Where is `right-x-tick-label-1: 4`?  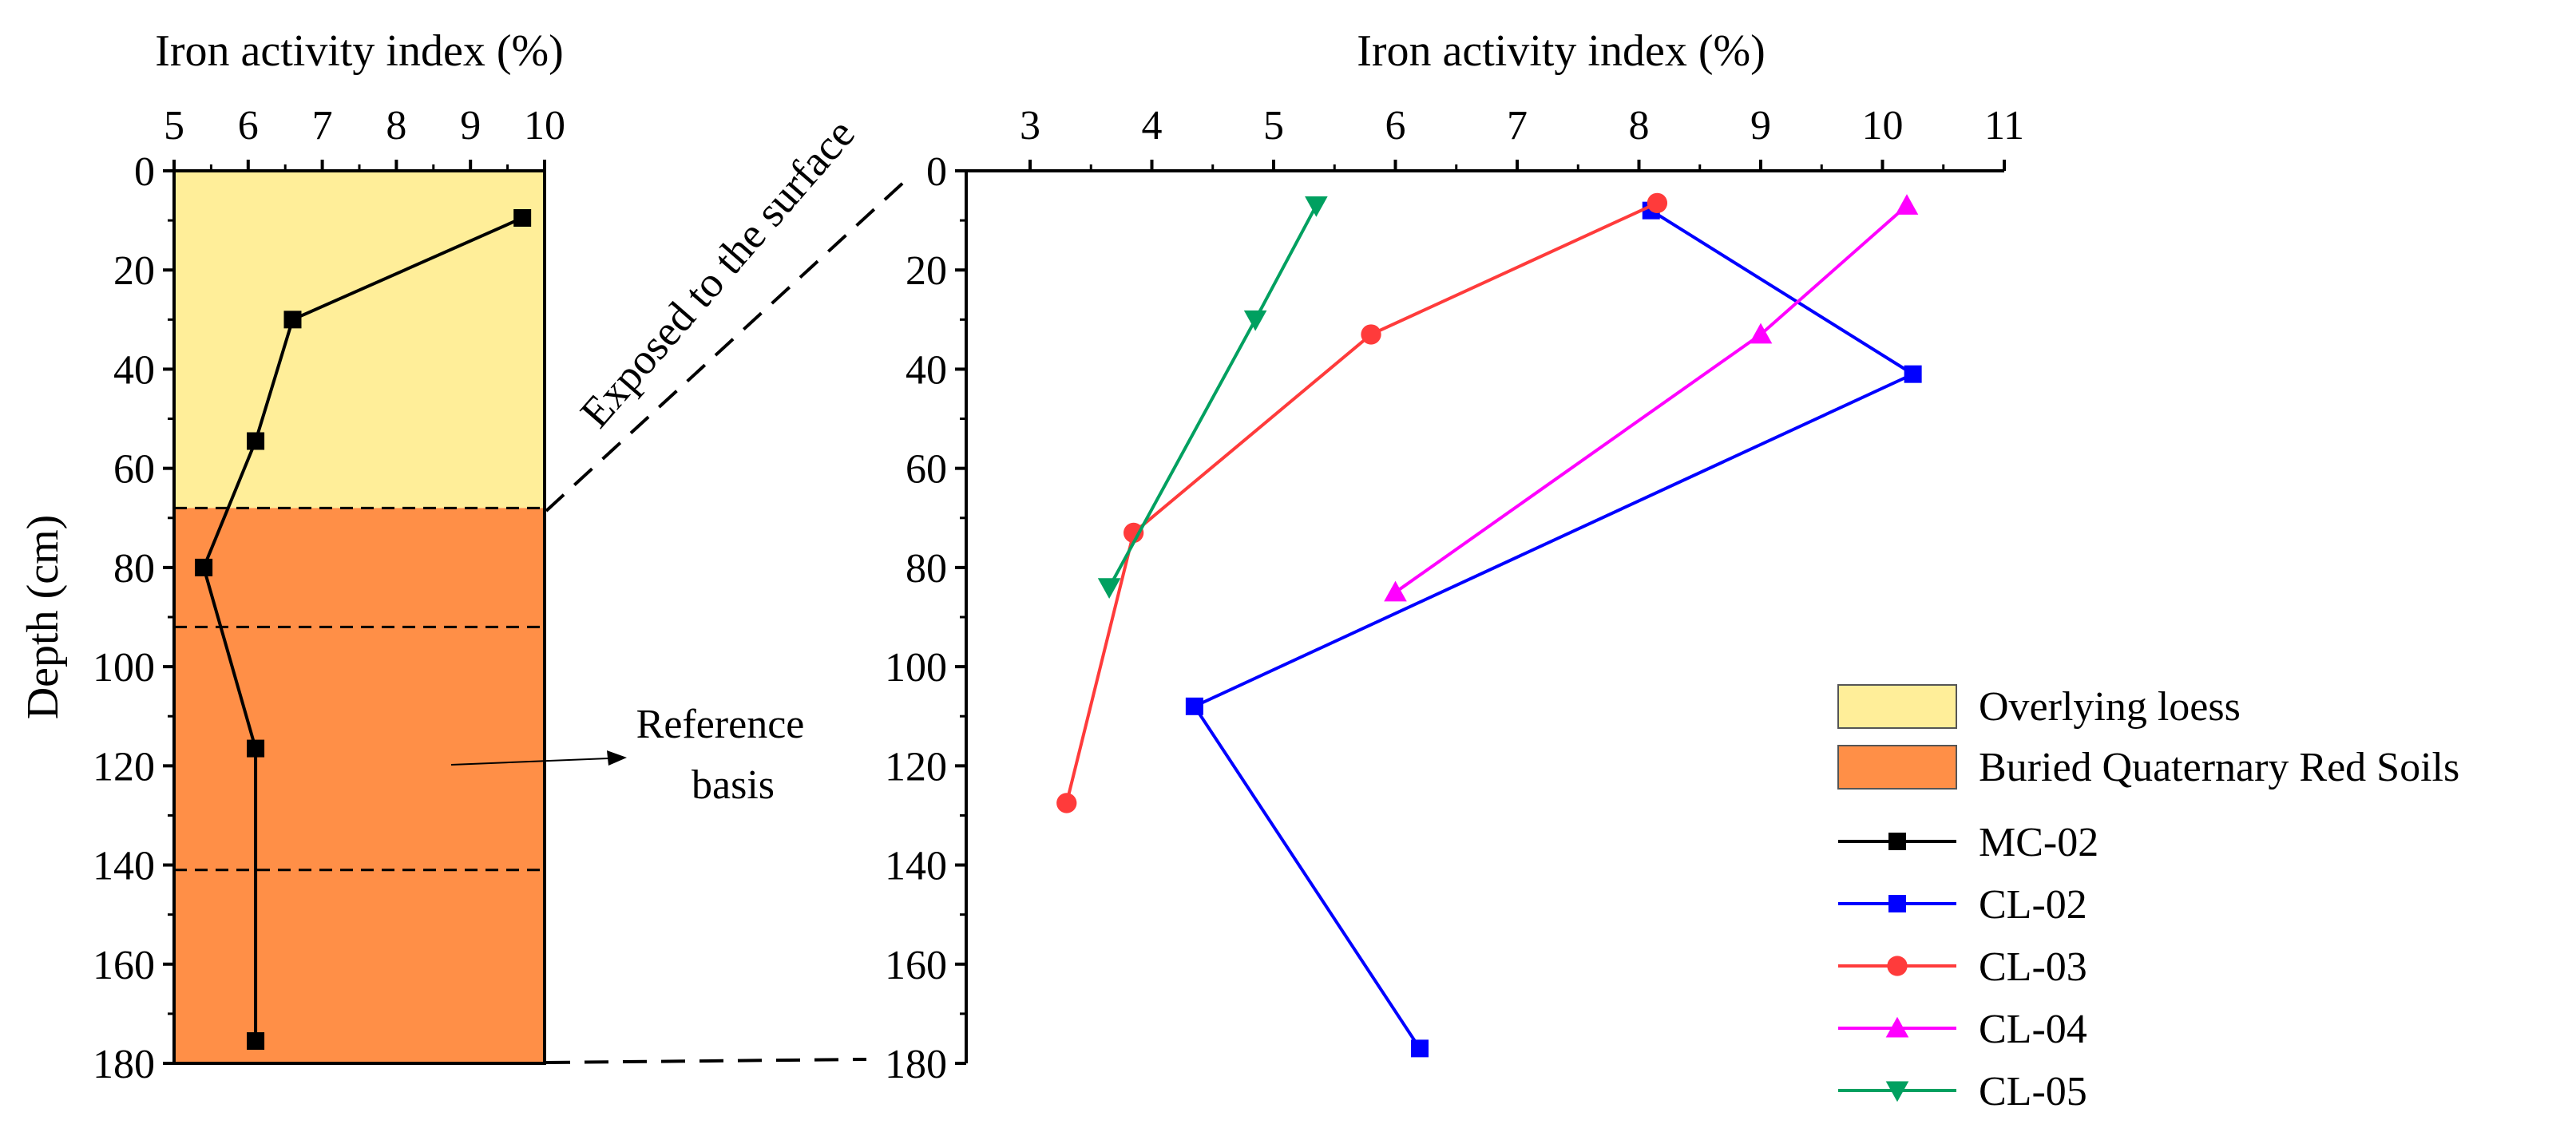
right-x-tick-label-1: 4 is located at coordinates (1152, 125).